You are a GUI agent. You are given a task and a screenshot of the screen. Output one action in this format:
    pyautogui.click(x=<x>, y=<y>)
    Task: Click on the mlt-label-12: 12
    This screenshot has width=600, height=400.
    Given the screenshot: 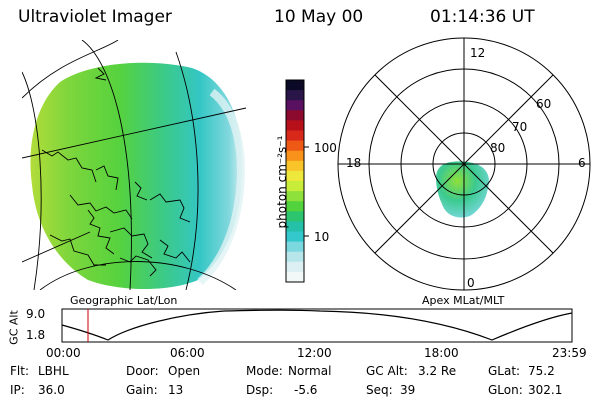 What is the action you would take?
    pyautogui.click(x=478, y=53)
    